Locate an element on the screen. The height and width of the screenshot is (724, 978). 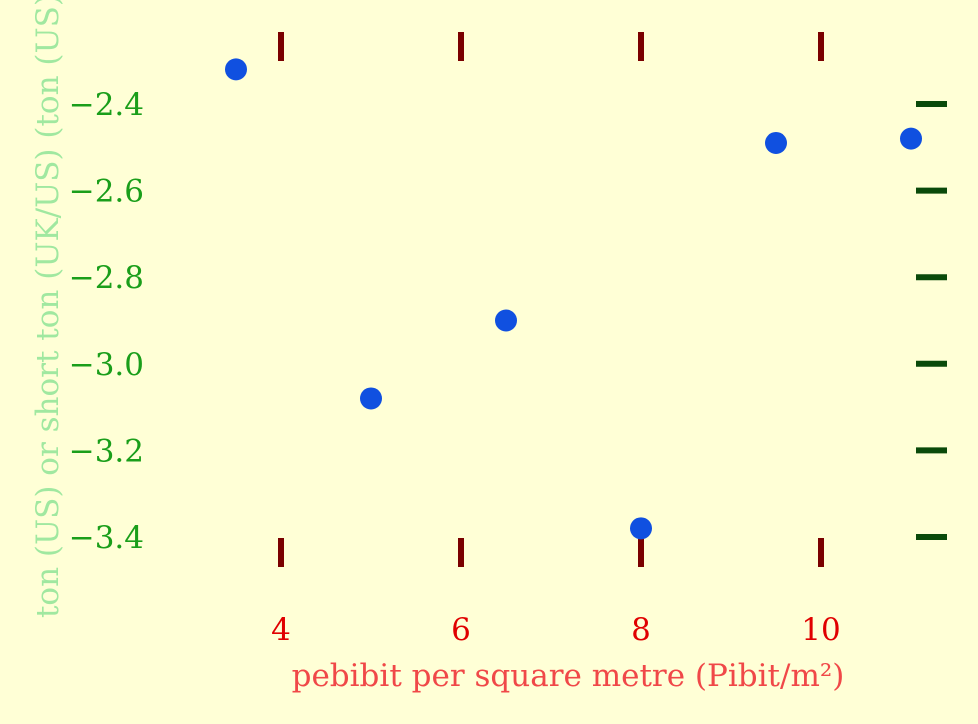
y-tick-labels: −2.4 −2.6 −2.8 −3.0 −3.2 −3.4 is located at coordinates (106, 321).